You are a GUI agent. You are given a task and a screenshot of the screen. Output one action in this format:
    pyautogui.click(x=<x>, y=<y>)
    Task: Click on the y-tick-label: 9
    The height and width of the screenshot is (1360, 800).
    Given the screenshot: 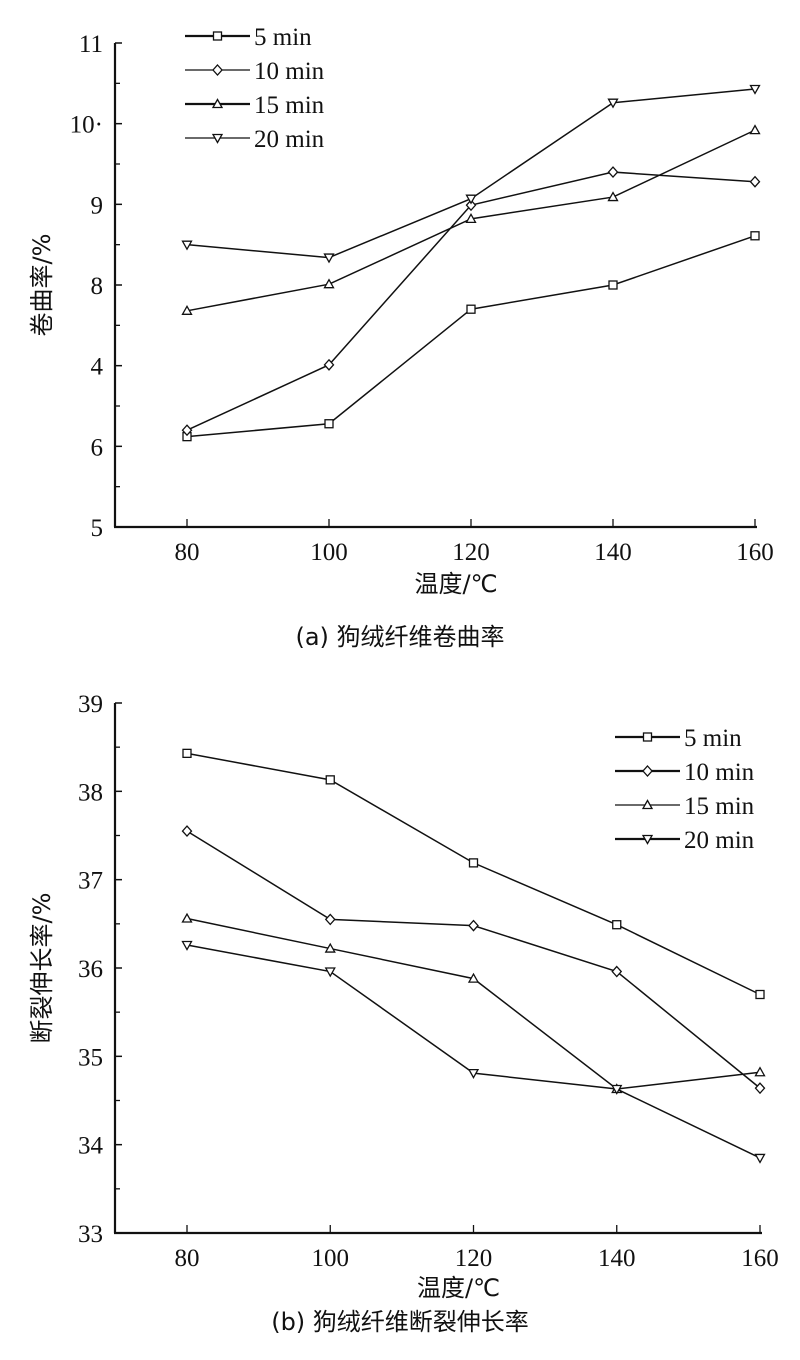 What is the action you would take?
    pyautogui.click(x=97, y=205)
    